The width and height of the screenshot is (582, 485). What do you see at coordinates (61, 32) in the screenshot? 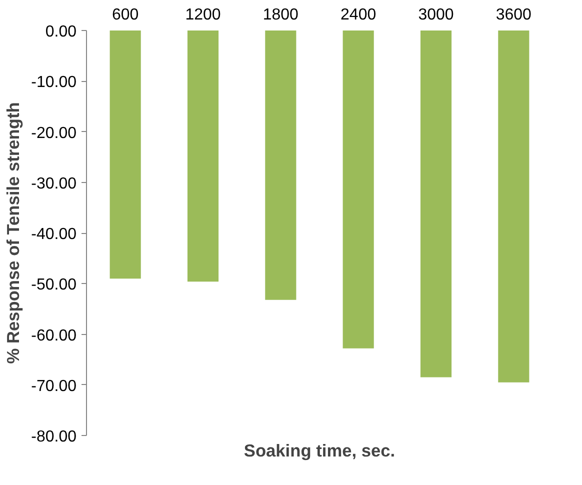
I see `y-tick-label: 0.00` at bounding box center [61, 32].